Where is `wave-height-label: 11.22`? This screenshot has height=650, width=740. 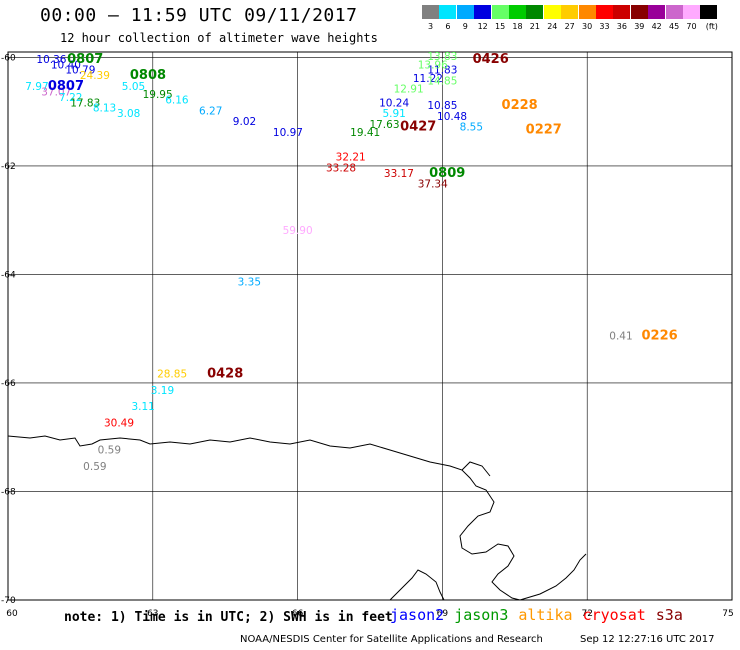
wave-height-label: 11.22 is located at coordinates (428, 79).